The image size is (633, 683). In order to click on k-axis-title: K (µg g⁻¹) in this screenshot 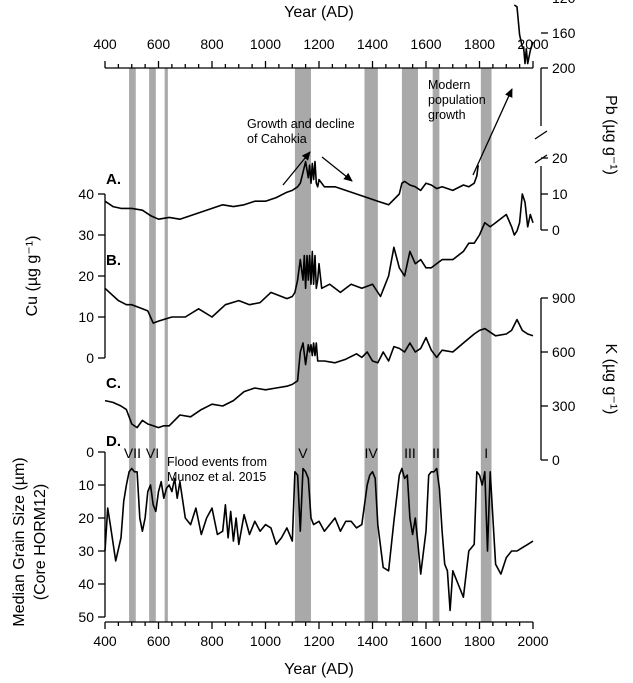, I will do `click(610, 378)`.